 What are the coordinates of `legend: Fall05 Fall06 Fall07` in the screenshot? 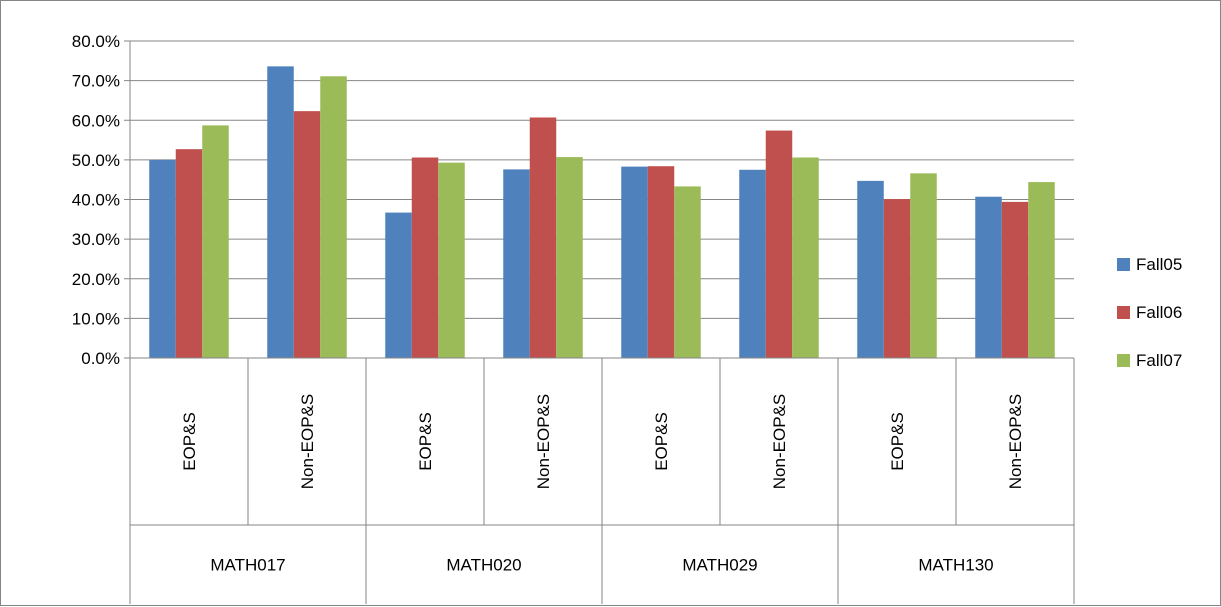 It's located at (1149, 312).